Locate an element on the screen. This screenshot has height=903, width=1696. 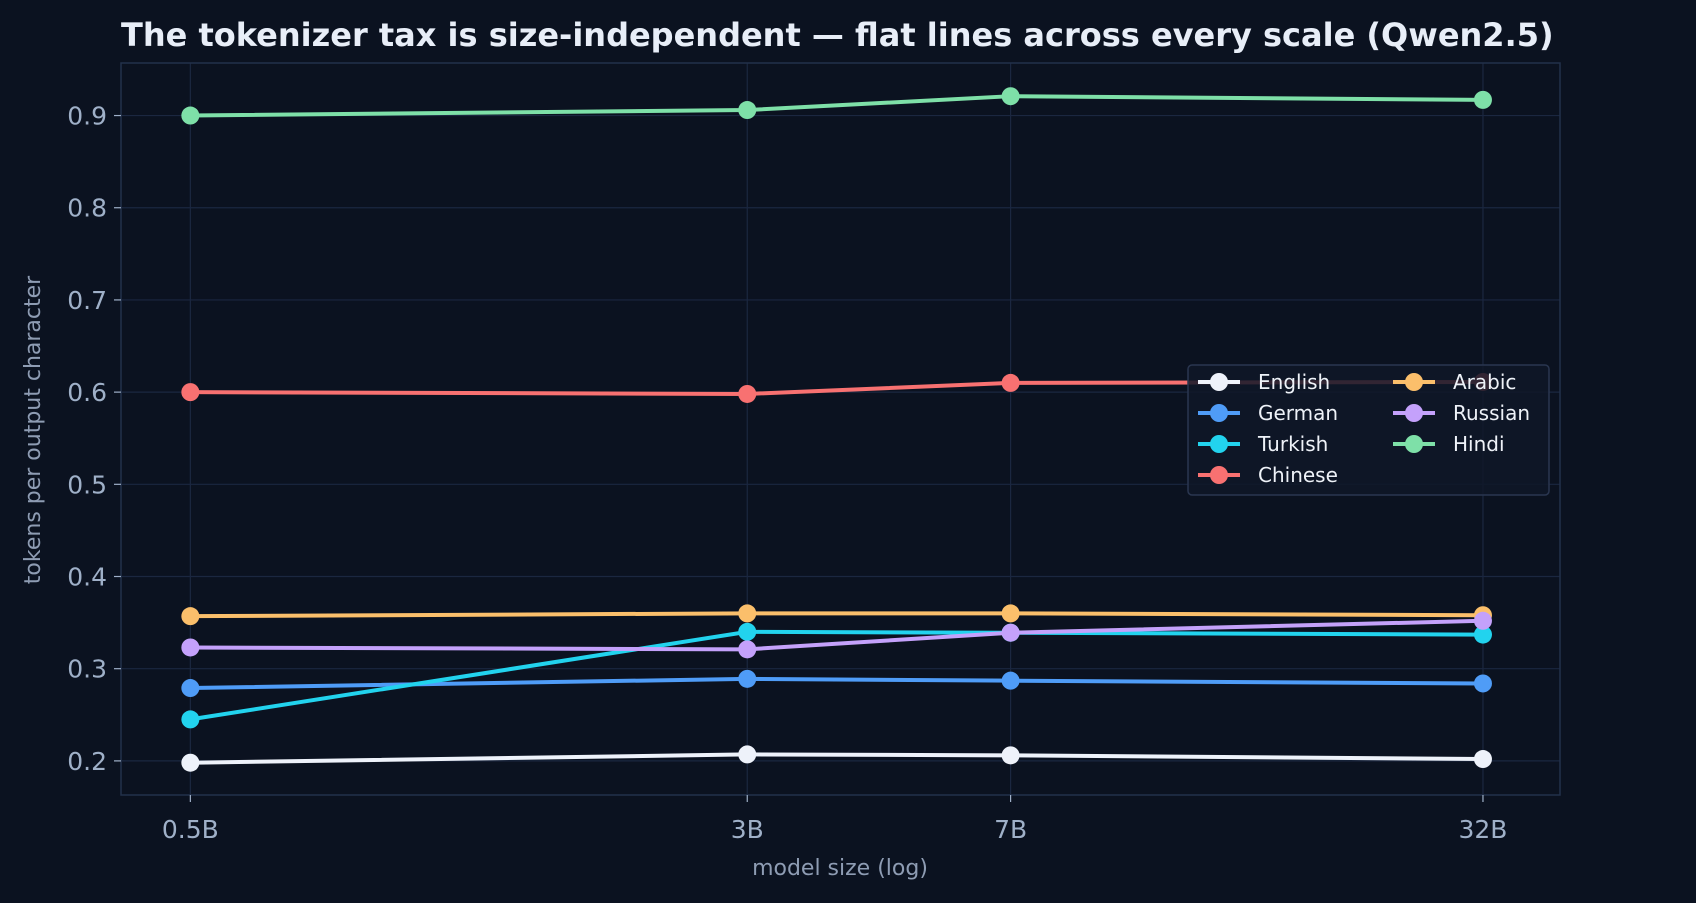
arabic-line is located at coordinates (836, 615).